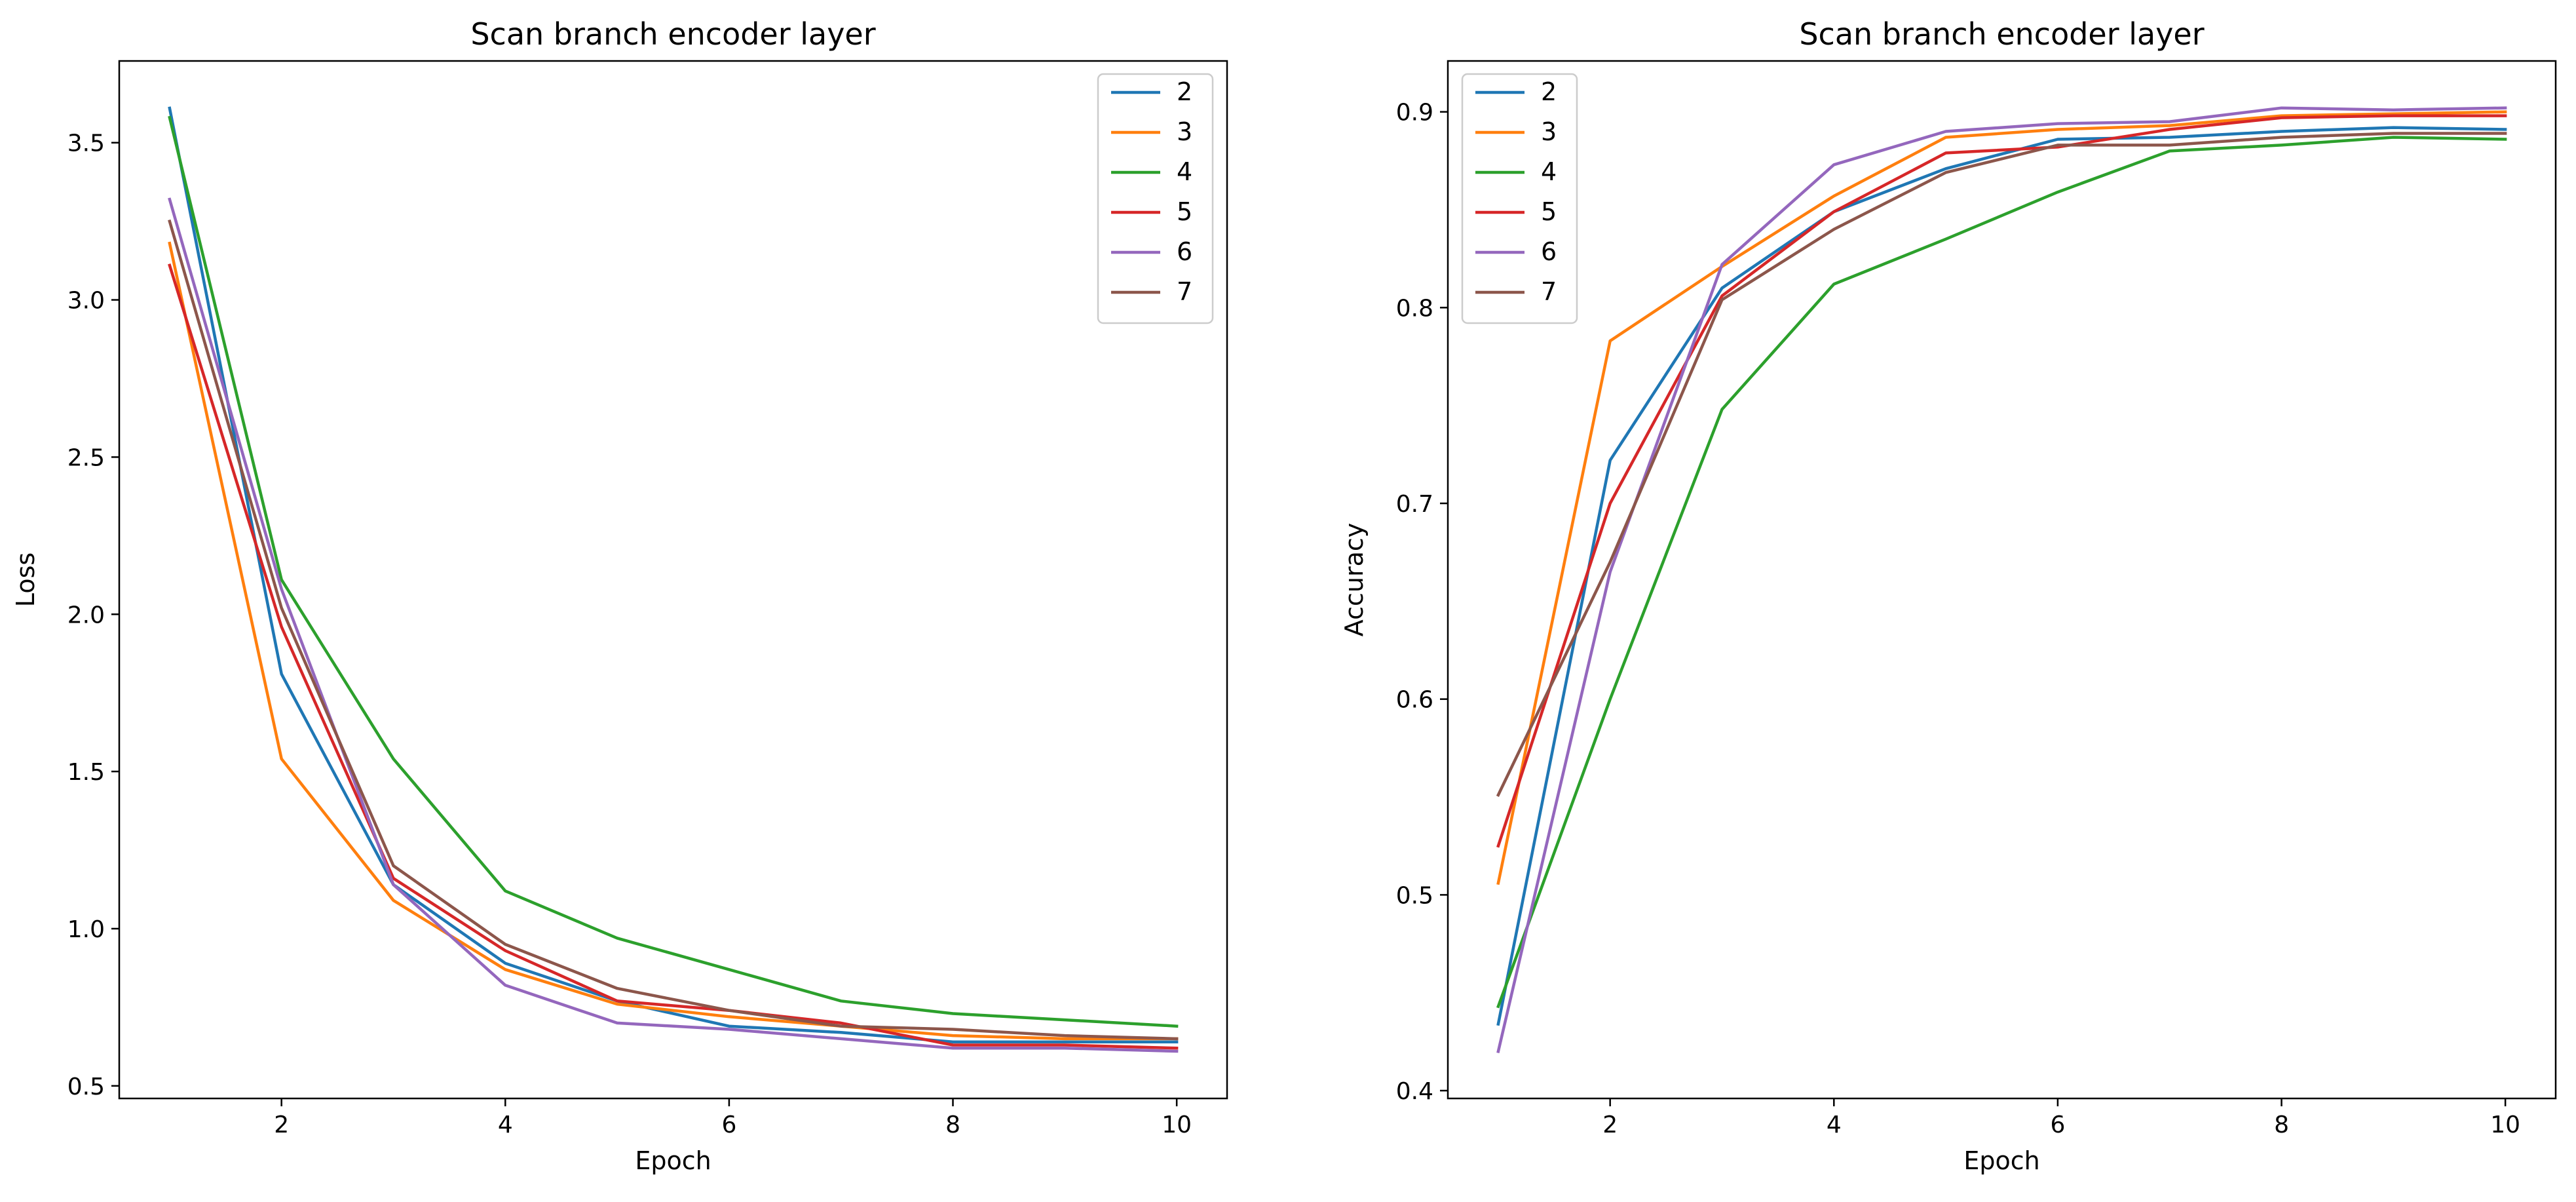 The width and height of the screenshot is (2576, 1202). I want to click on y-tick-label: 1.5, so click(86, 772).